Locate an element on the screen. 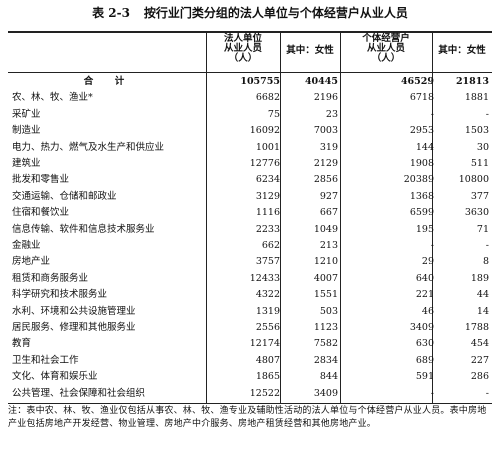 The width and height of the screenshot is (500, 451). table-row: 居民服务、修理和其他服务业 2556 1123 3409 1788 is located at coordinates (250, 328).